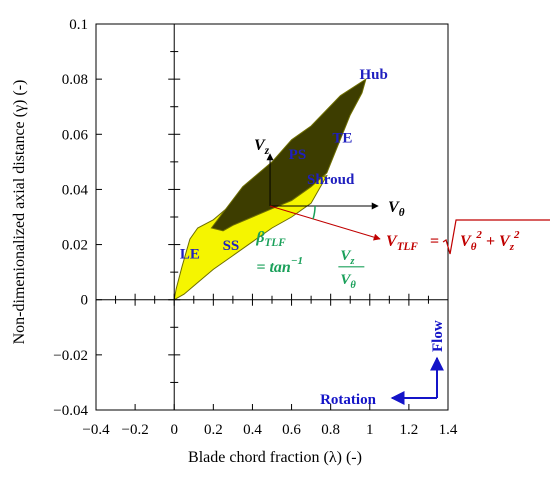  What do you see at coordinates (348, 400) in the screenshot?
I see `rotation-label: Rotation` at bounding box center [348, 400].